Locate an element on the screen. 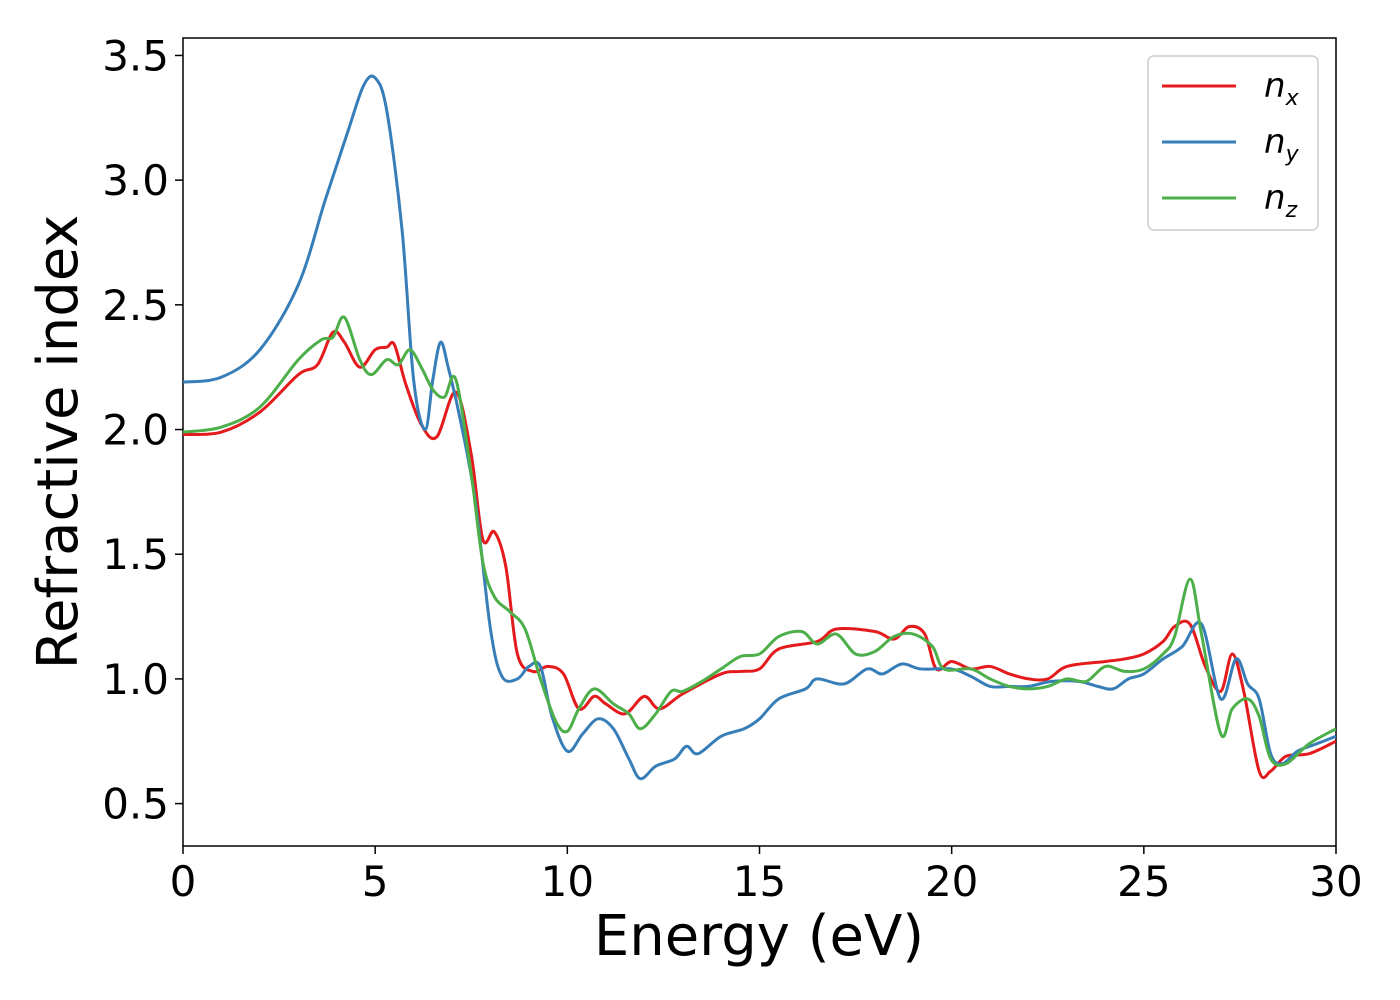  x-tick-label: 20 is located at coordinates (951, 881).